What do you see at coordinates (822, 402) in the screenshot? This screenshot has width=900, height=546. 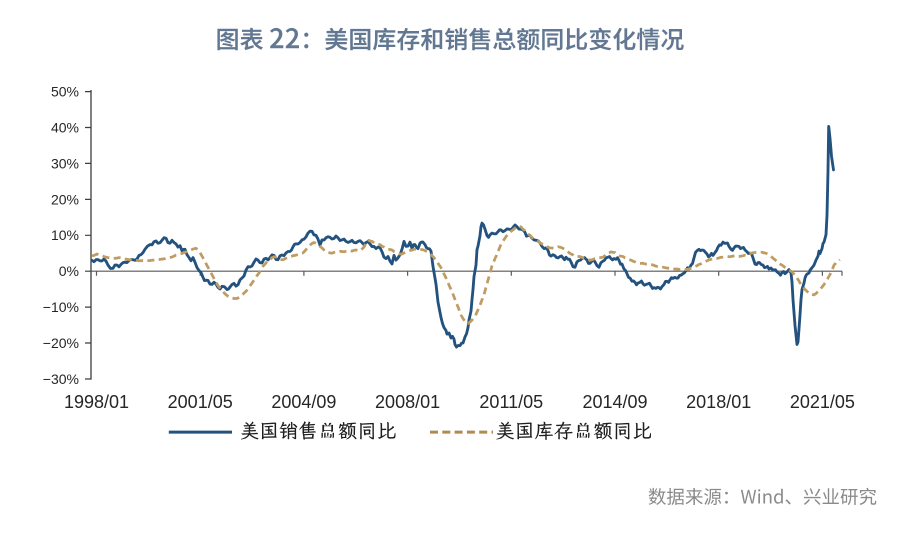 I see `svg-text: 2021/05` at bounding box center [822, 402].